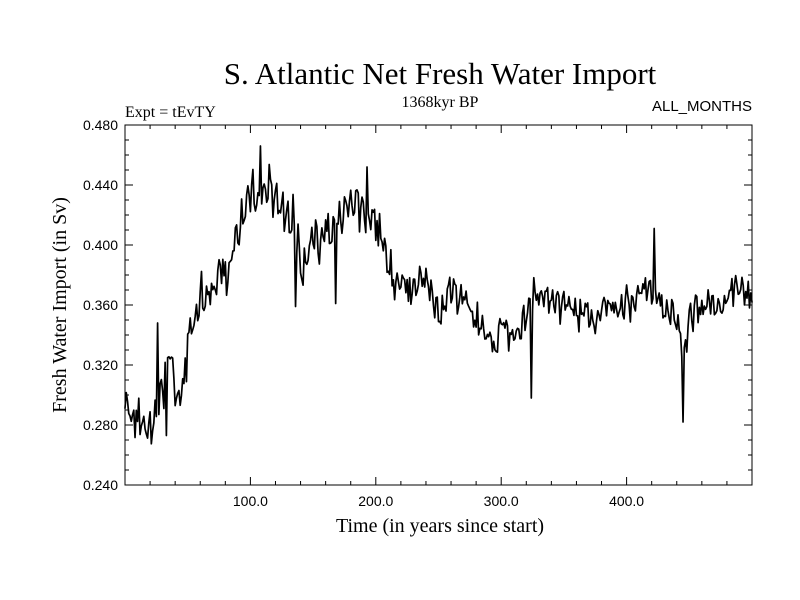 The height and width of the screenshot is (600, 800). What do you see at coordinates (100, 425) in the screenshot?
I see `y-tick-label-0.280: 0.280` at bounding box center [100, 425].